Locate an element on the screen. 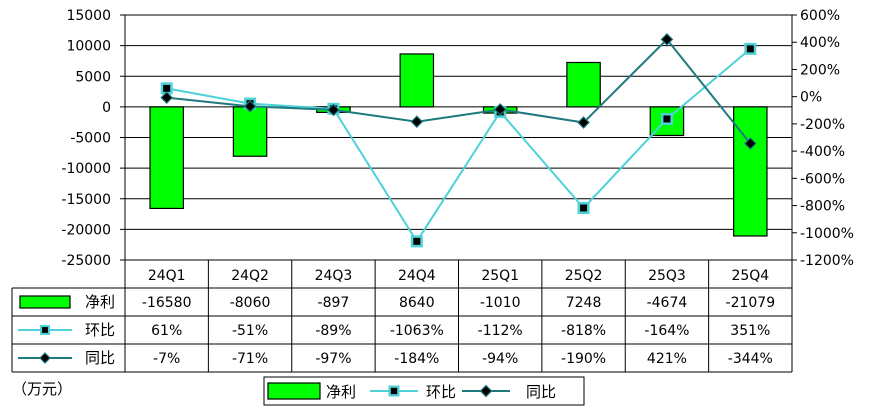 This screenshot has height=414, width=880. data-label: -89% is located at coordinates (333, 331).